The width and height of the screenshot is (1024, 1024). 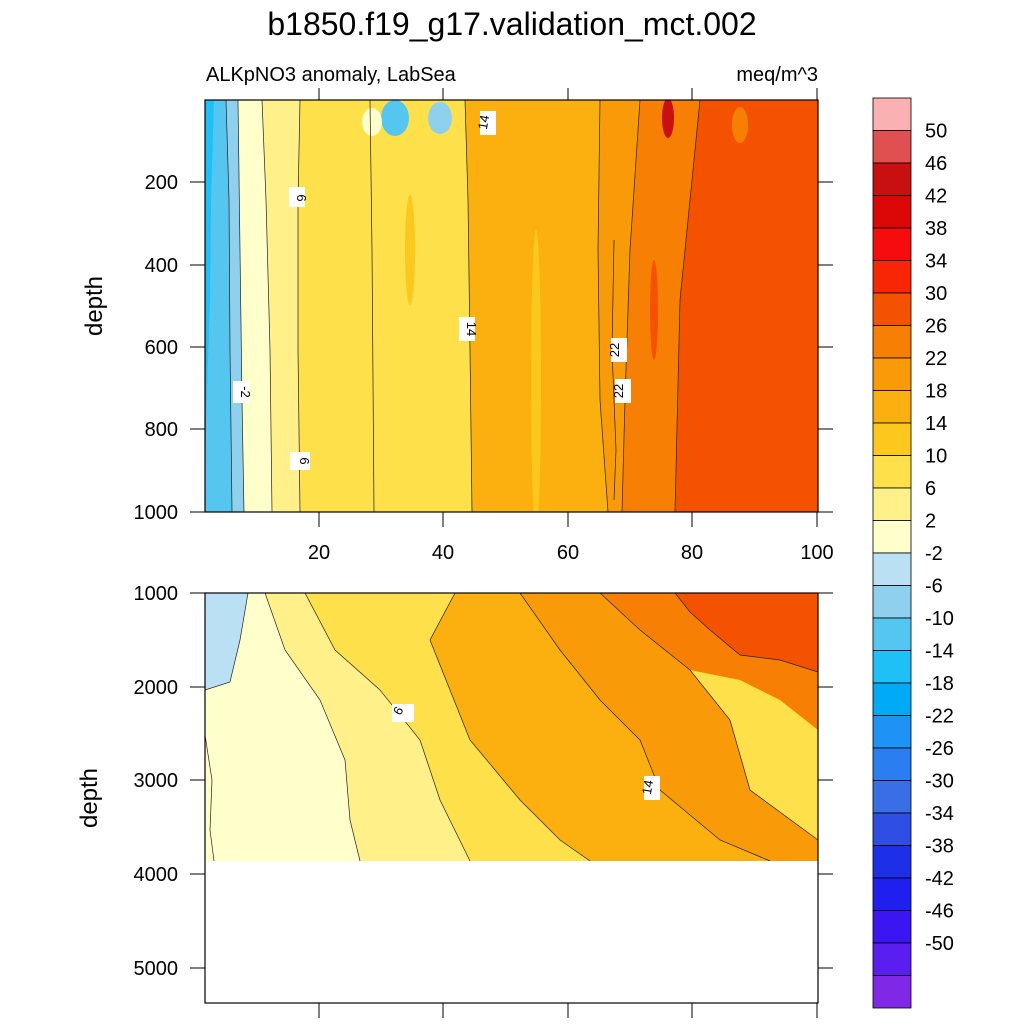 What do you see at coordinates (777, 75) in the screenshot?
I see `chart-subtitle-units: meq/m^3` at bounding box center [777, 75].